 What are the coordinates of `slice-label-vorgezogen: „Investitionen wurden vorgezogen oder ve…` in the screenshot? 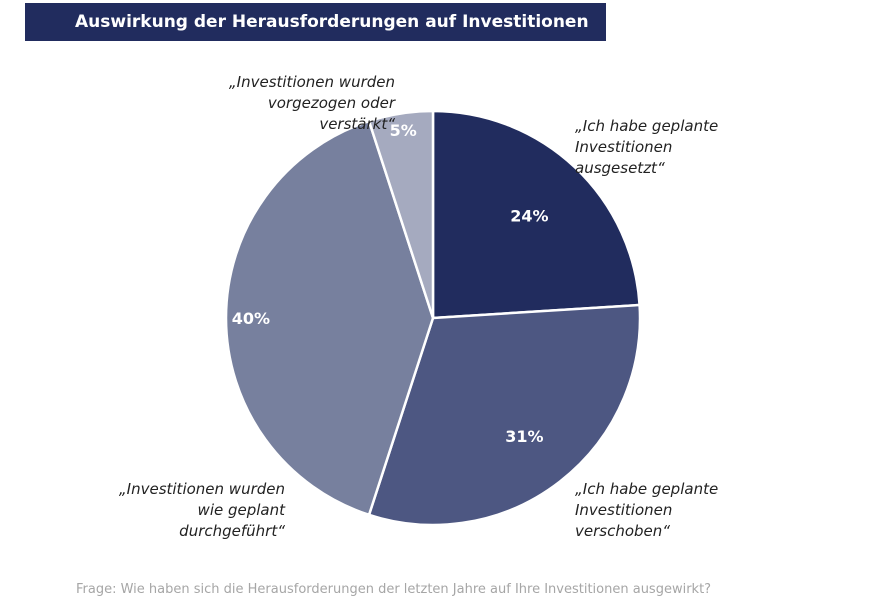 It's located at (311, 103).